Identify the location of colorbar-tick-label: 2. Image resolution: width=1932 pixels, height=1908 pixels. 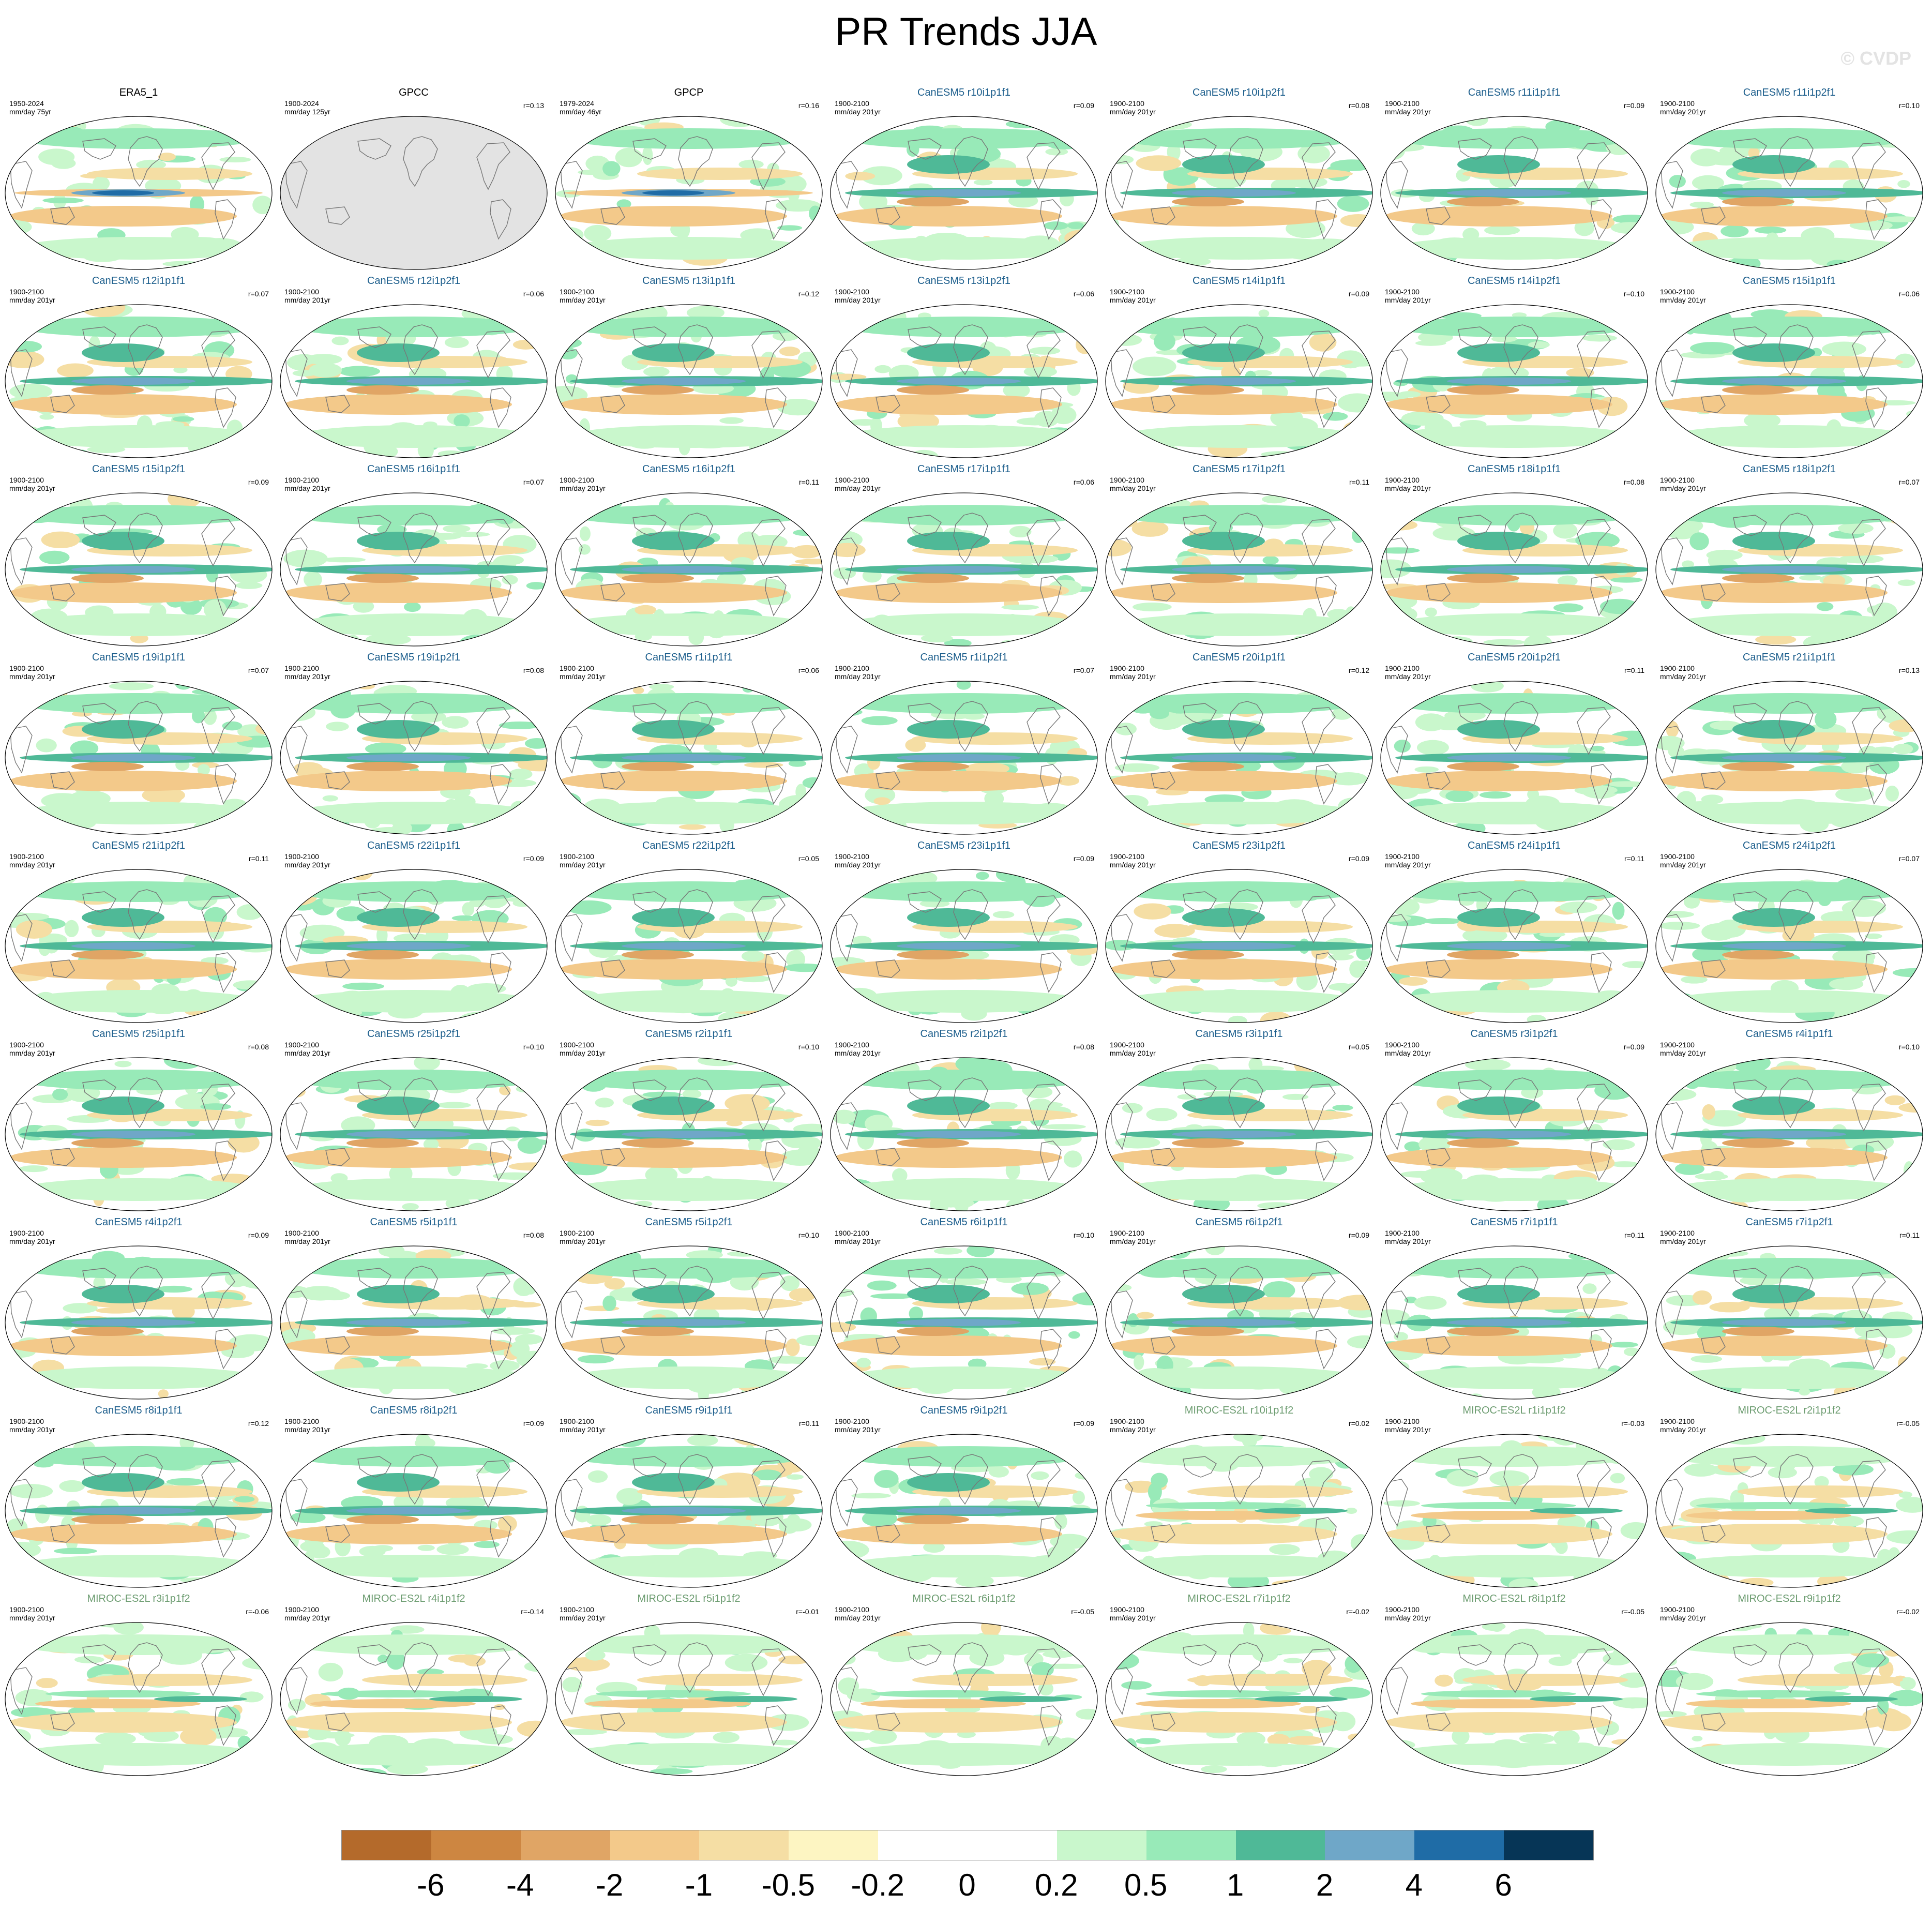
(1325, 1885).